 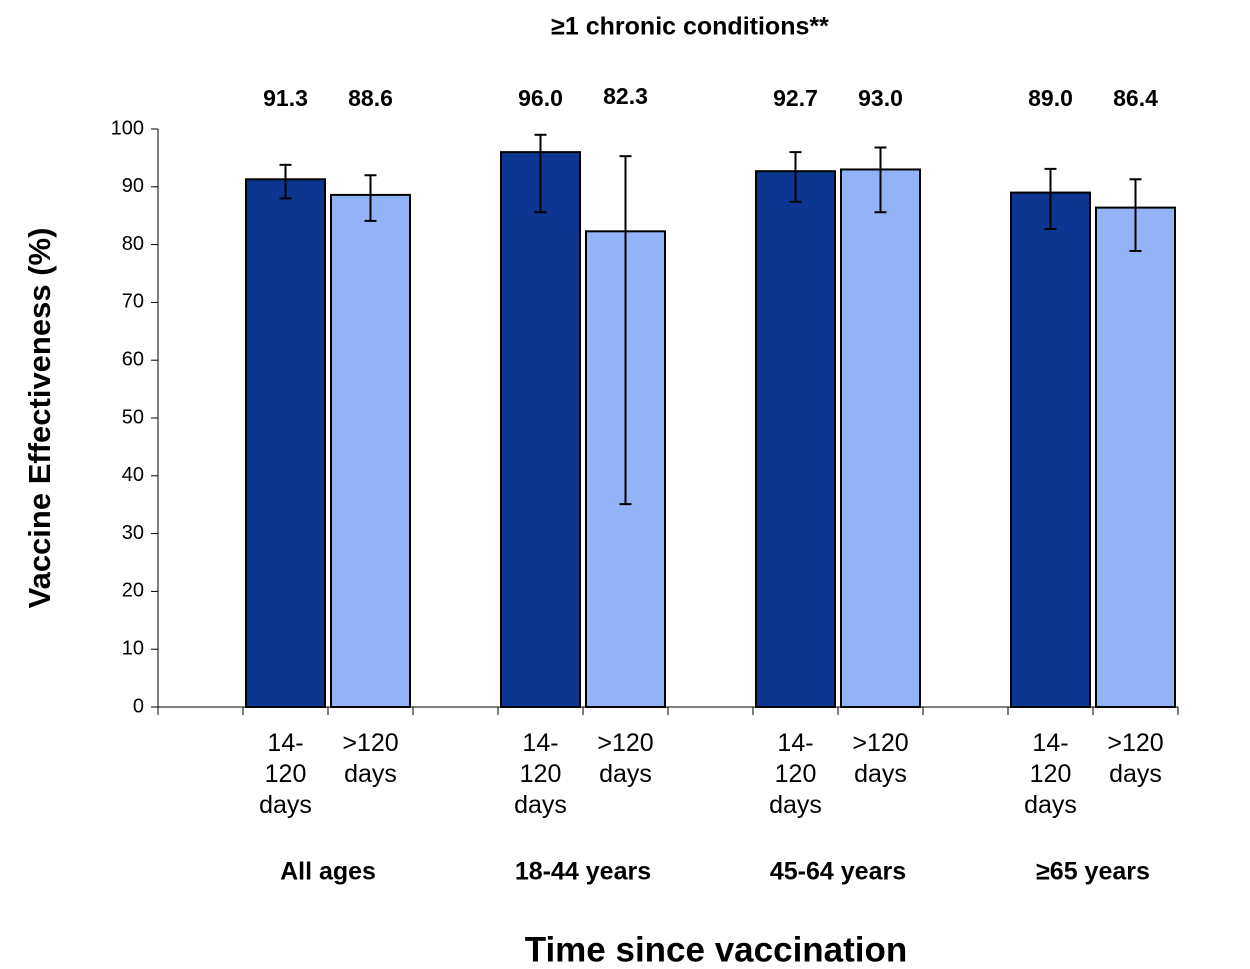 I want to click on data-label: 92.7, so click(x=795, y=98).